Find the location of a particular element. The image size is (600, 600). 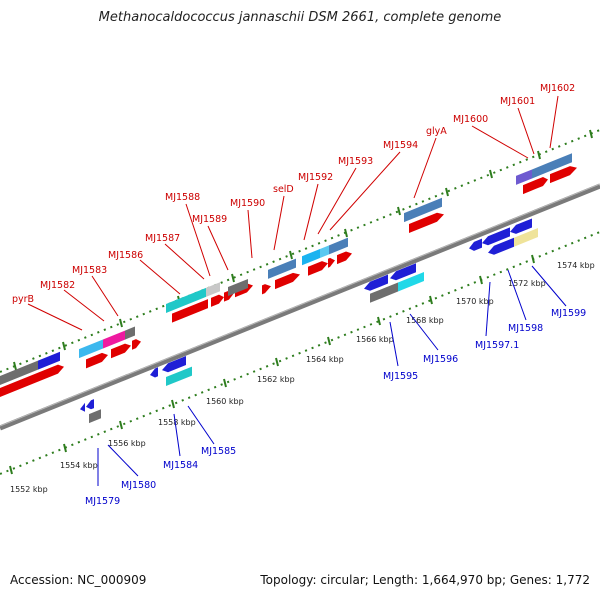

gene-mj1597c is located at coordinates (521, 227).